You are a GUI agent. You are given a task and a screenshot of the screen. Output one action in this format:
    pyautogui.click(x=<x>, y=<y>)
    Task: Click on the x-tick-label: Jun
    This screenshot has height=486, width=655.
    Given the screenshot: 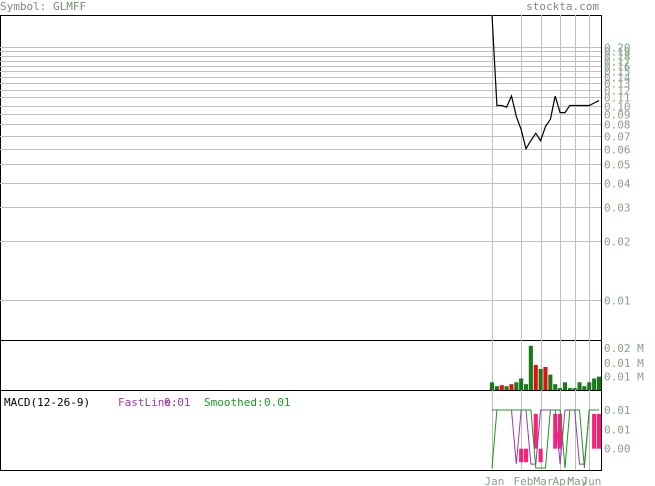 What is the action you would take?
    pyautogui.click(x=592, y=480)
    